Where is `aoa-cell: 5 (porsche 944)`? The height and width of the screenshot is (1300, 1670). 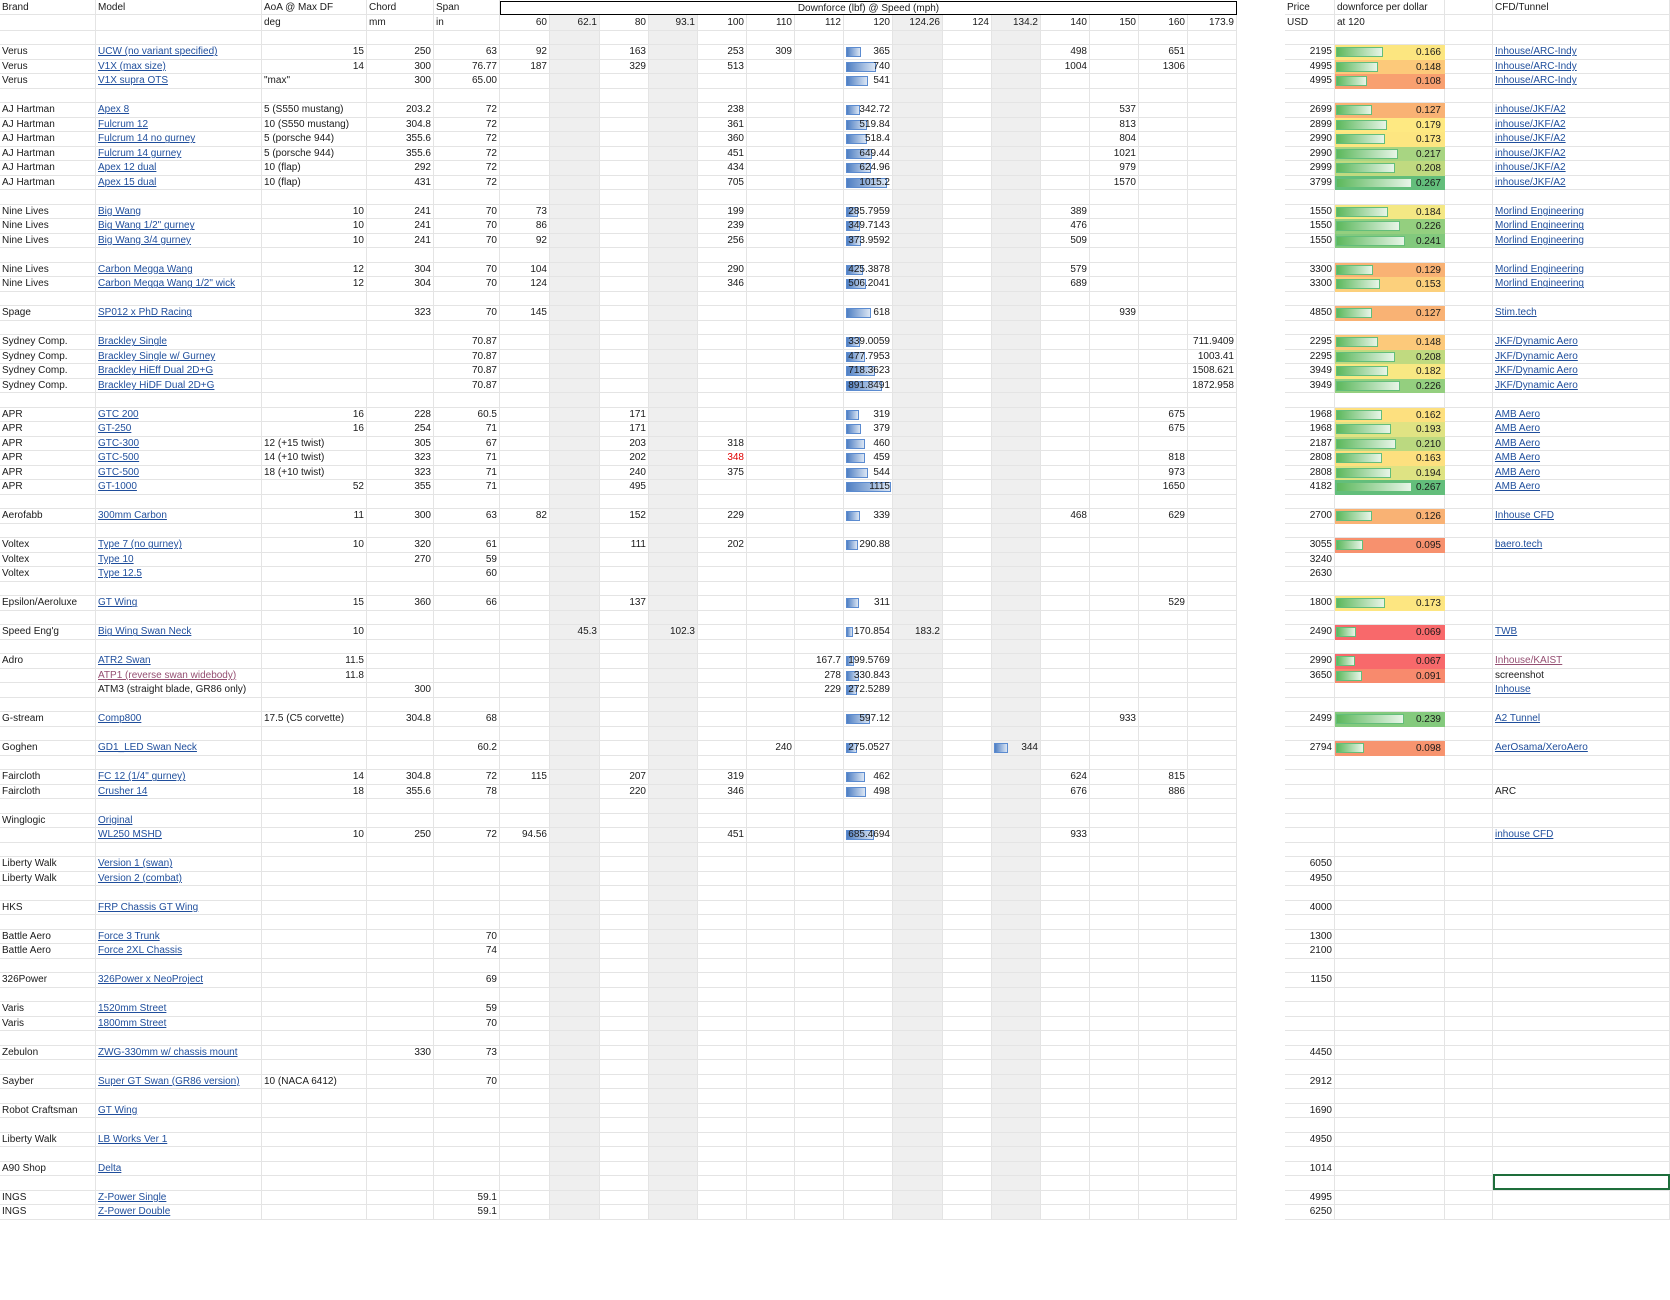
aoa-cell: 5 (porsche 944) is located at coordinates (314, 154).